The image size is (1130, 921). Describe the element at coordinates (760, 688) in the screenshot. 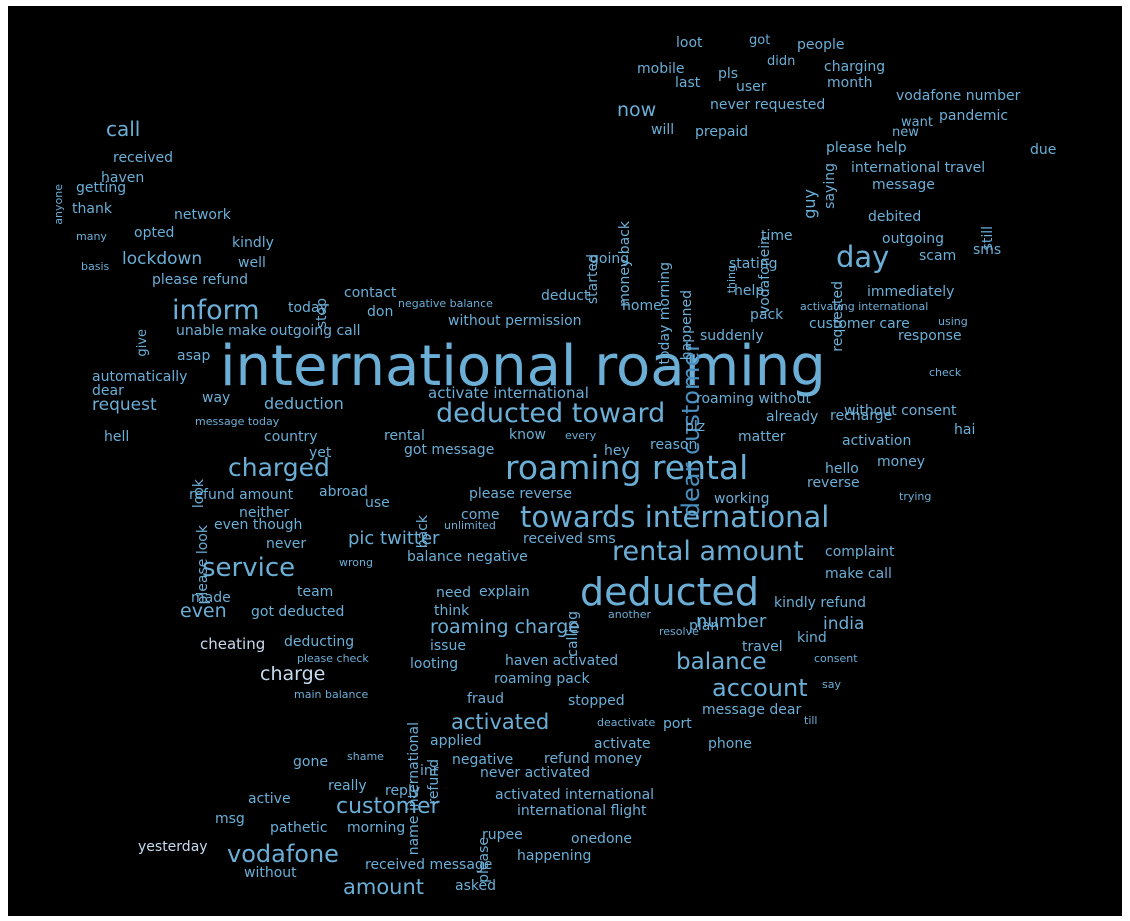

I see `word-account: account` at that location.